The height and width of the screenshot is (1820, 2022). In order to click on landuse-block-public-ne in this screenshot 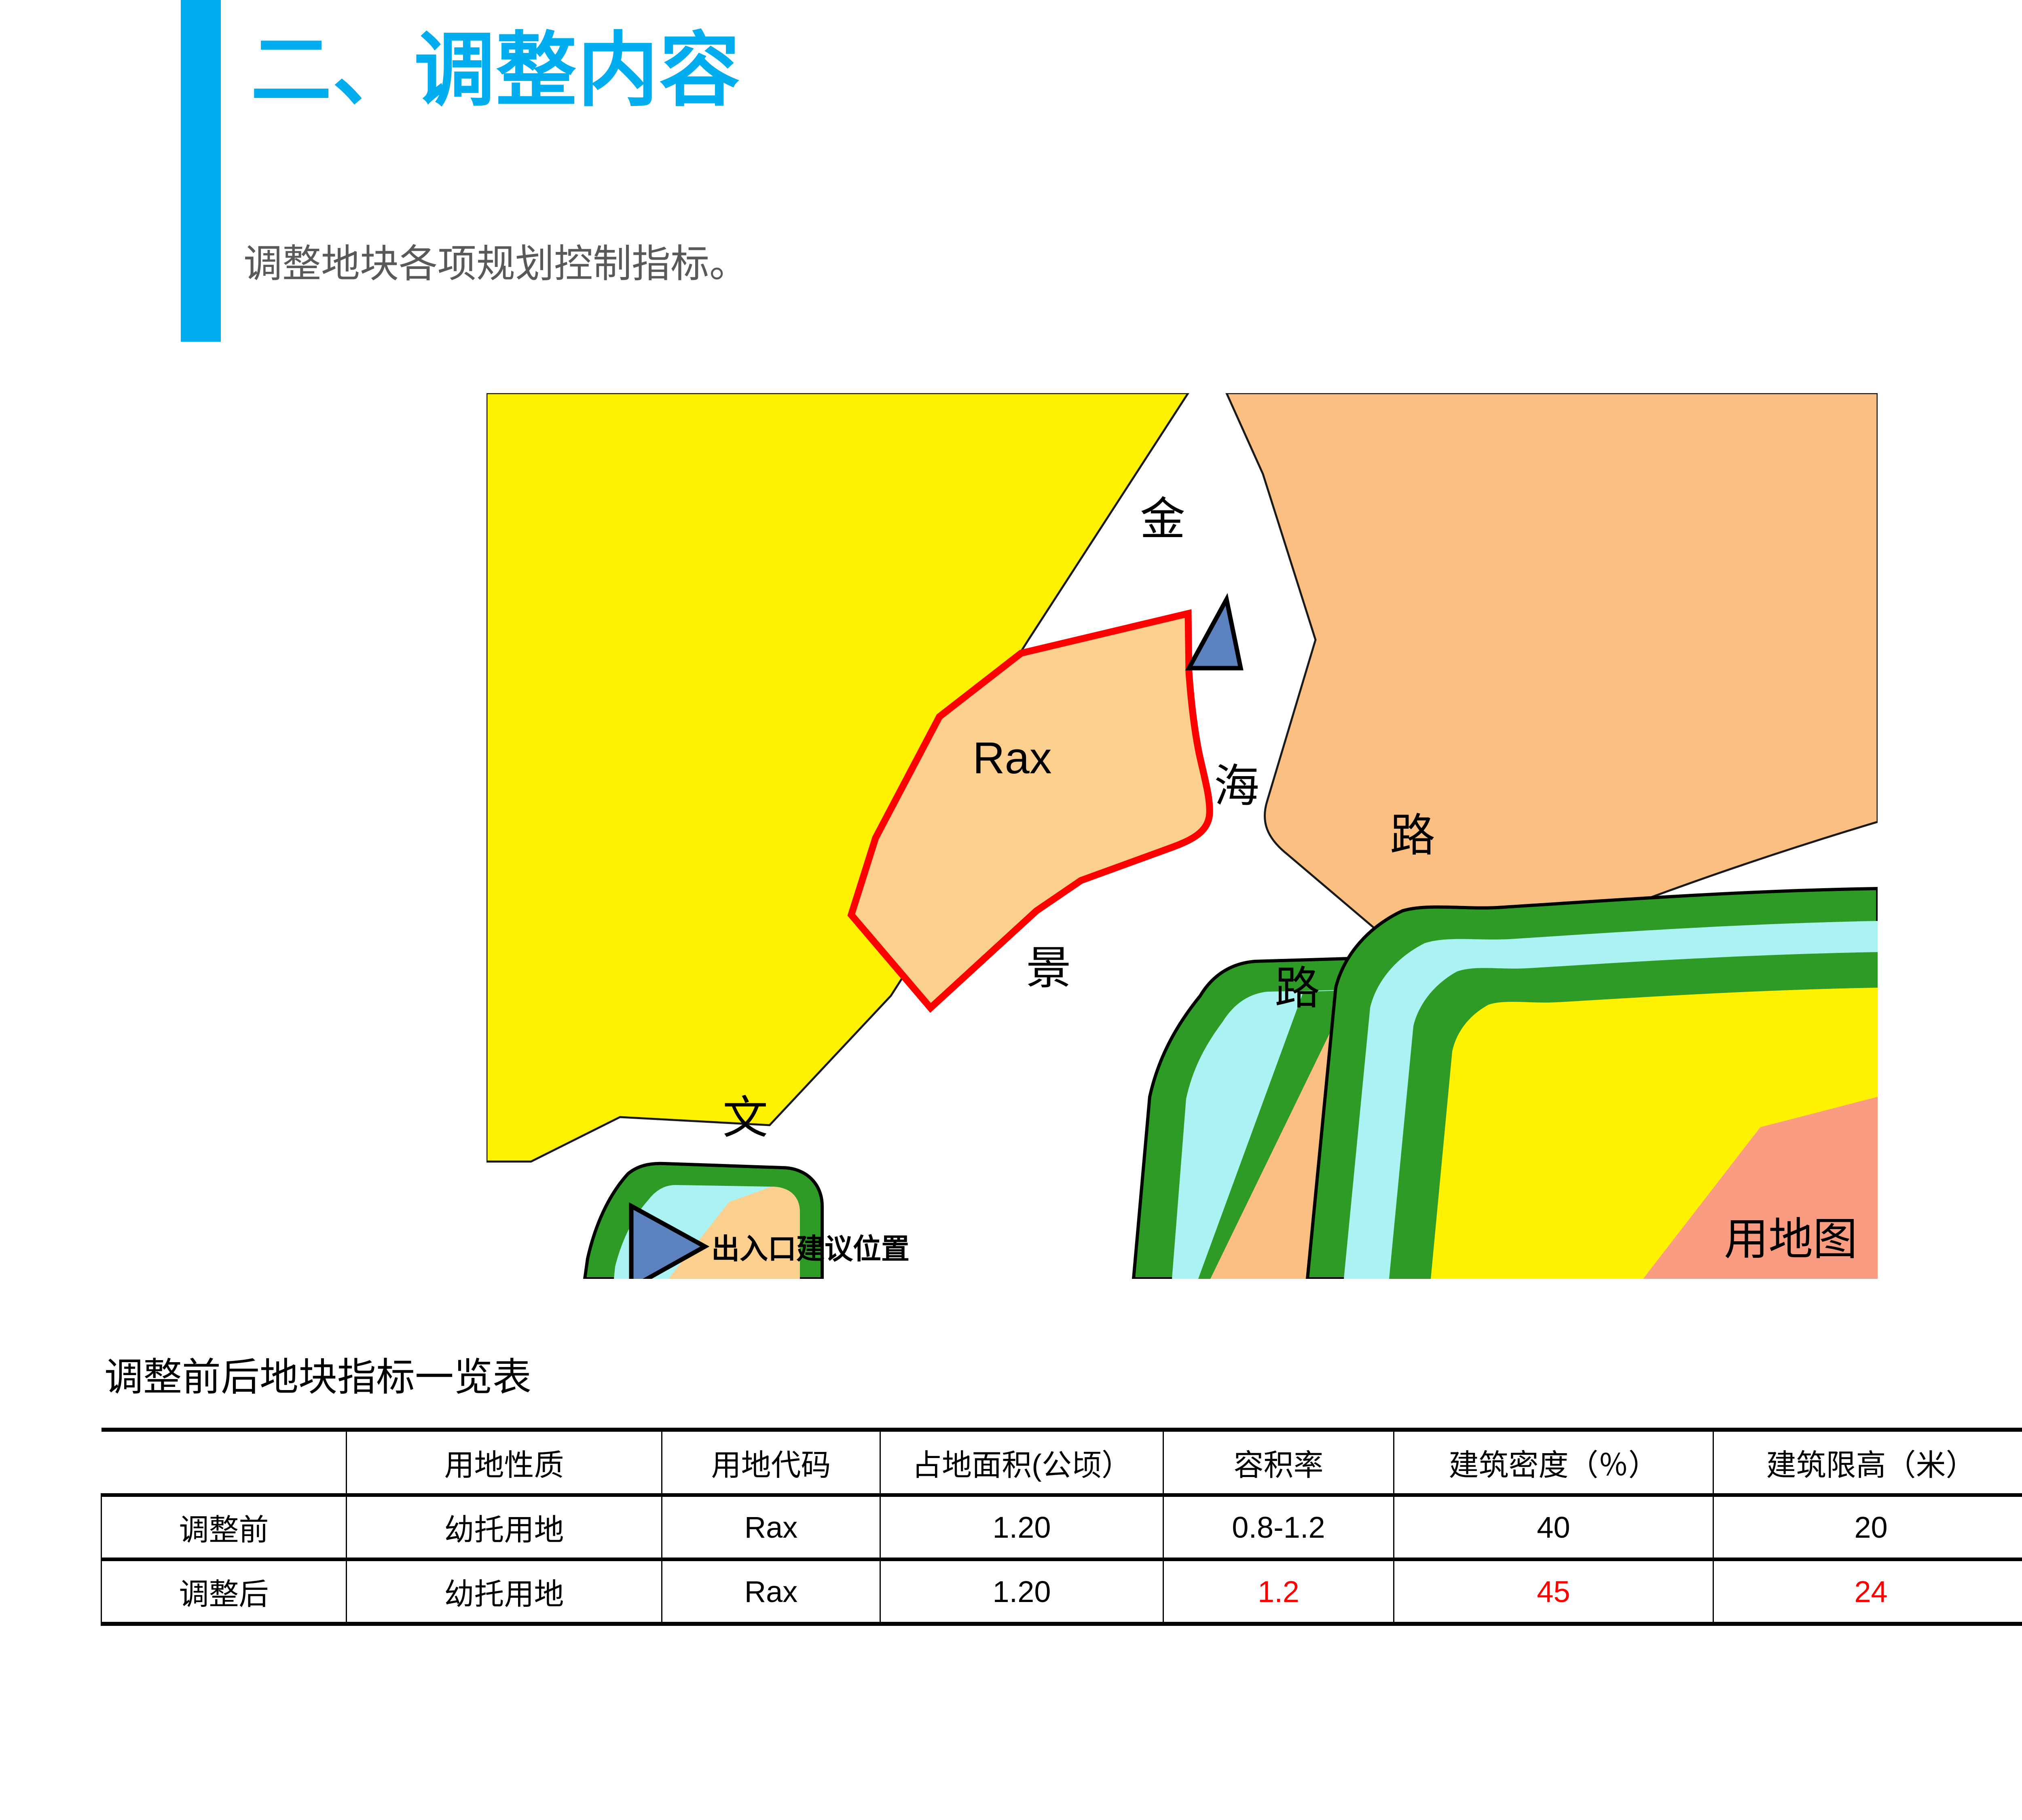, I will do `click(1551, 681)`.